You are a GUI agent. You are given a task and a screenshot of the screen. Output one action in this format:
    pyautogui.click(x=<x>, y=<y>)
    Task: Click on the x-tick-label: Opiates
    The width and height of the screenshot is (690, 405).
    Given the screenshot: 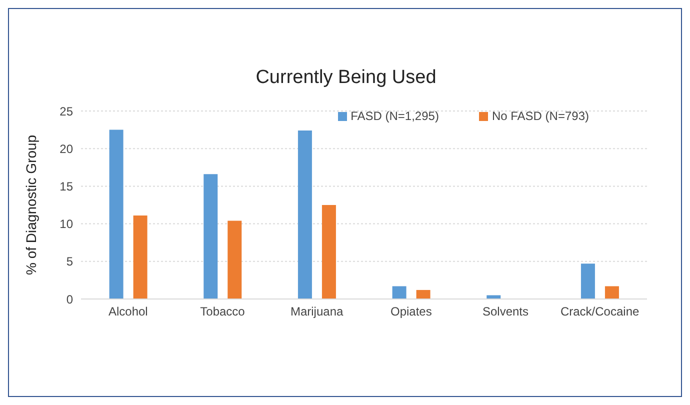 What is the action you would take?
    pyautogui.click(x=411, y=311)
    